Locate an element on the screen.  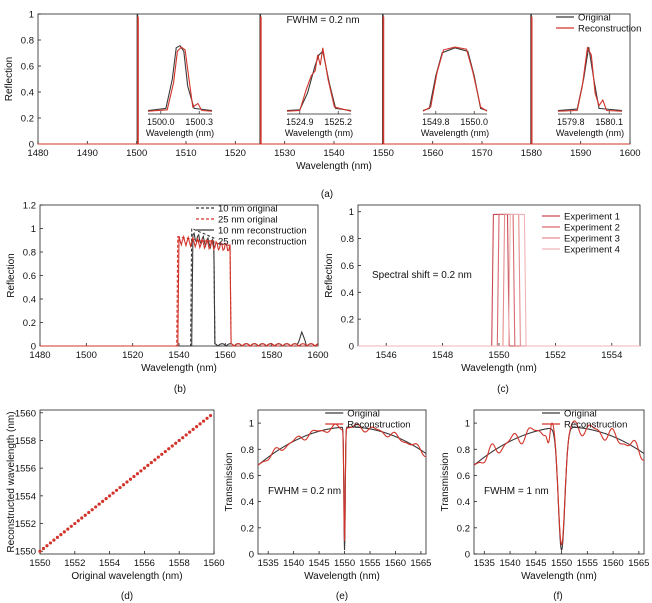
x-tick-label: 1510 is located at coordinates (185, 153).